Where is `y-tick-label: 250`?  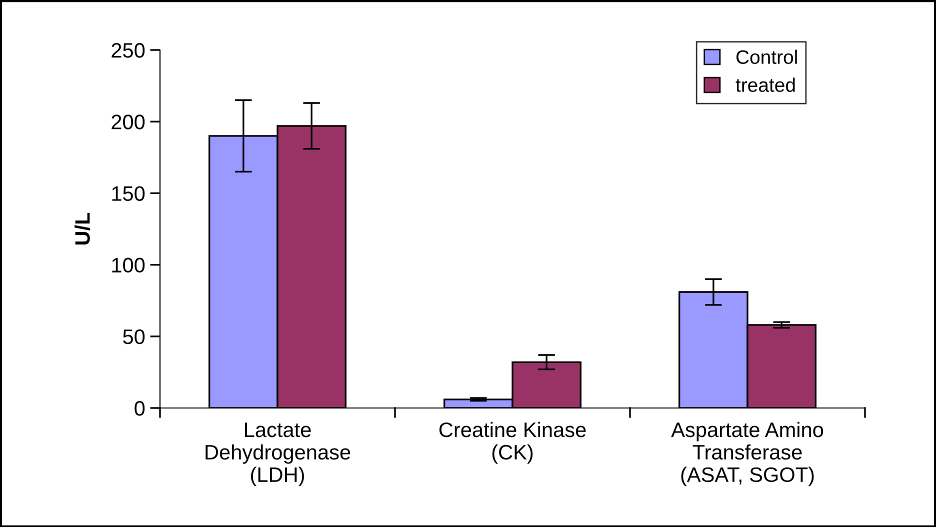 y-tick-label: 250 is located at coordinates (128, 50).